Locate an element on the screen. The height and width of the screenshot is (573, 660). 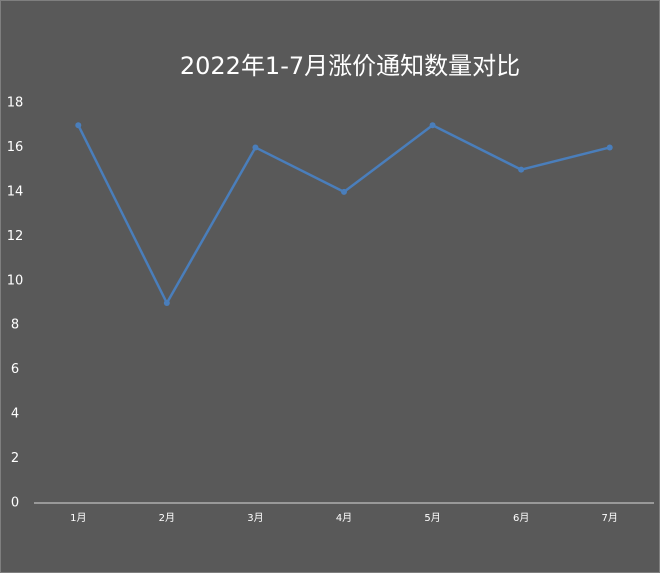
y-tick-label: 6 is located at coordinates (15, 369).